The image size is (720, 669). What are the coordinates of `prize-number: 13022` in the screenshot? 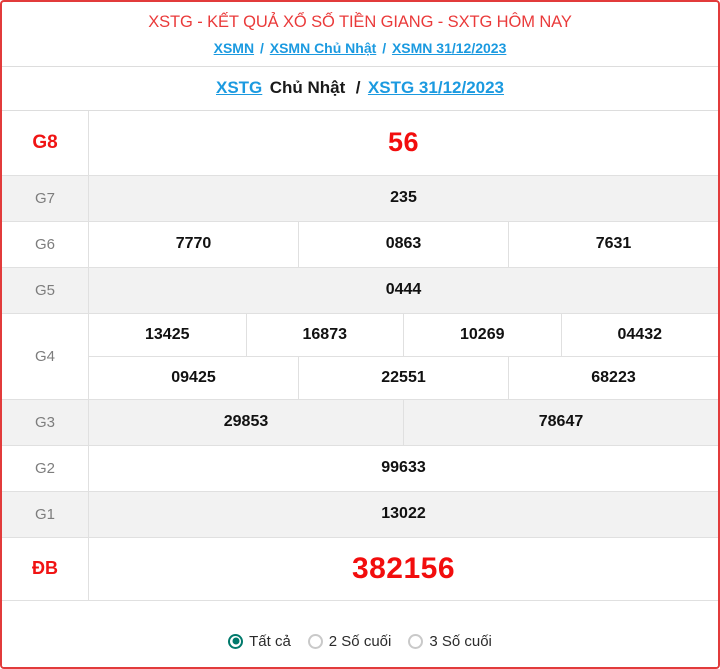 It's located at (403, 514).